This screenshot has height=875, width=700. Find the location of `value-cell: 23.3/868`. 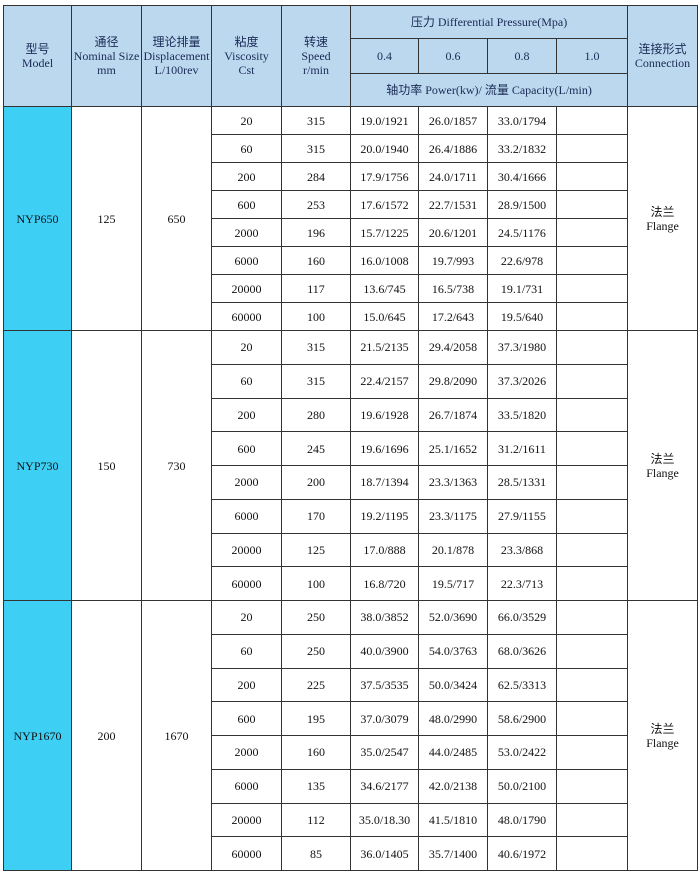

value-cell: 23.3/868 is located at coordinates (522, 550).